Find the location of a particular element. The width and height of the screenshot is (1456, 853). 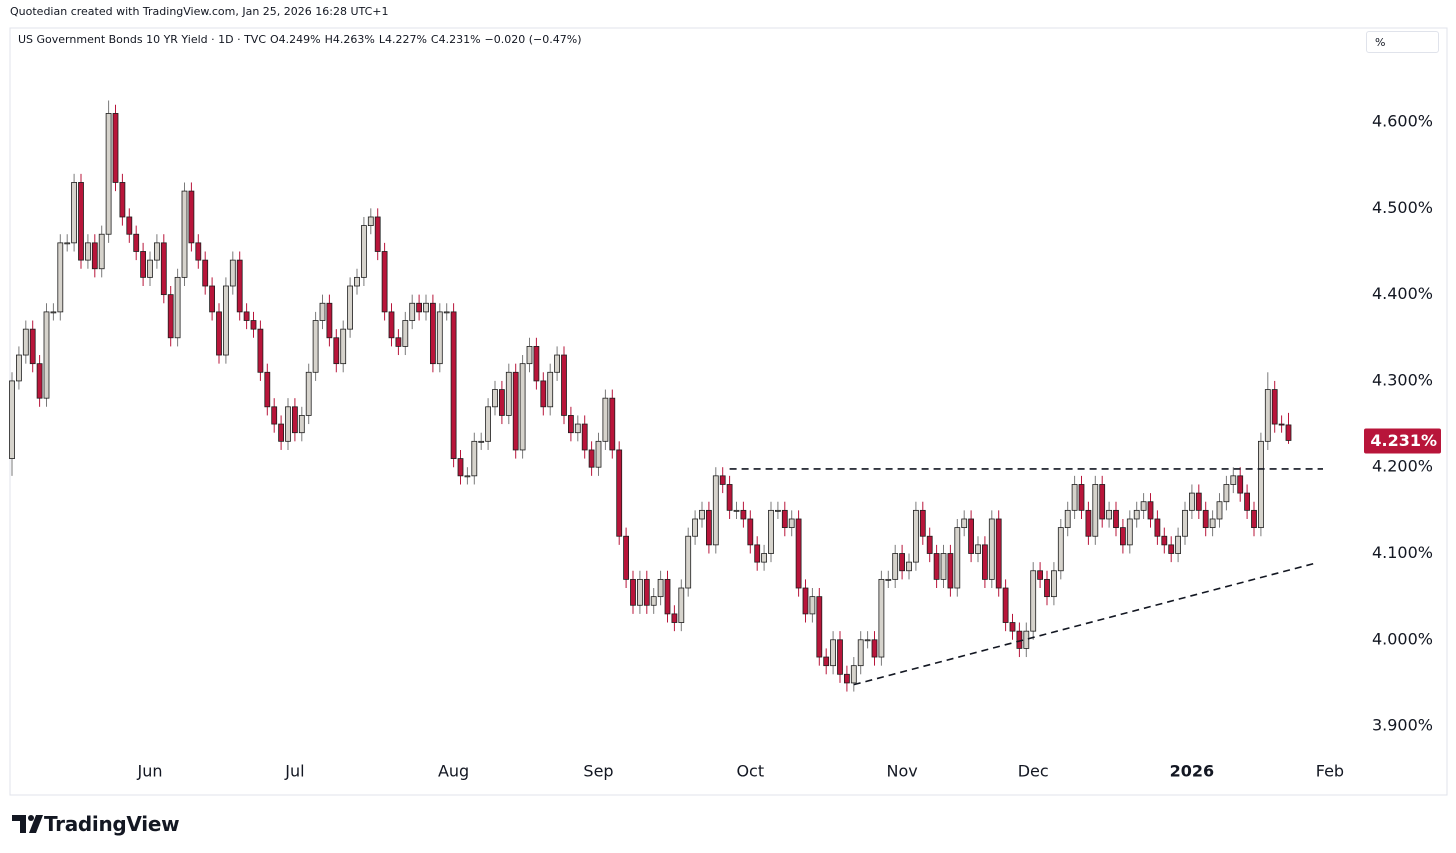

last-price-label: 4.231% is located at coordinates (1403, 440).